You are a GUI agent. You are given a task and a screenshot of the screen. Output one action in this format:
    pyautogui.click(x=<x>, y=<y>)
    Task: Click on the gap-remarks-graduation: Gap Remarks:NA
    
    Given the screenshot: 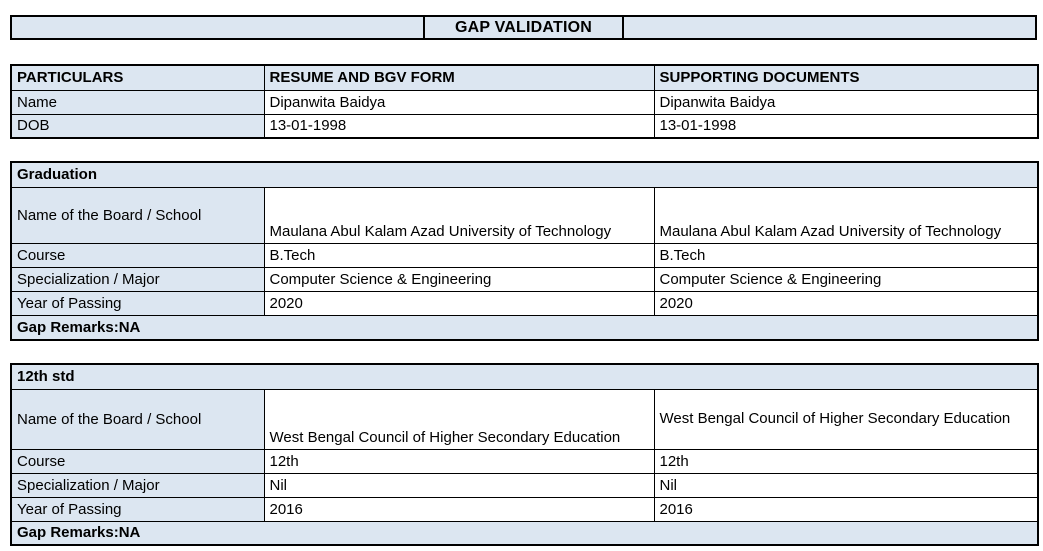 What is the action you would take?
    pyautogui.click(x=524, y=327)
    